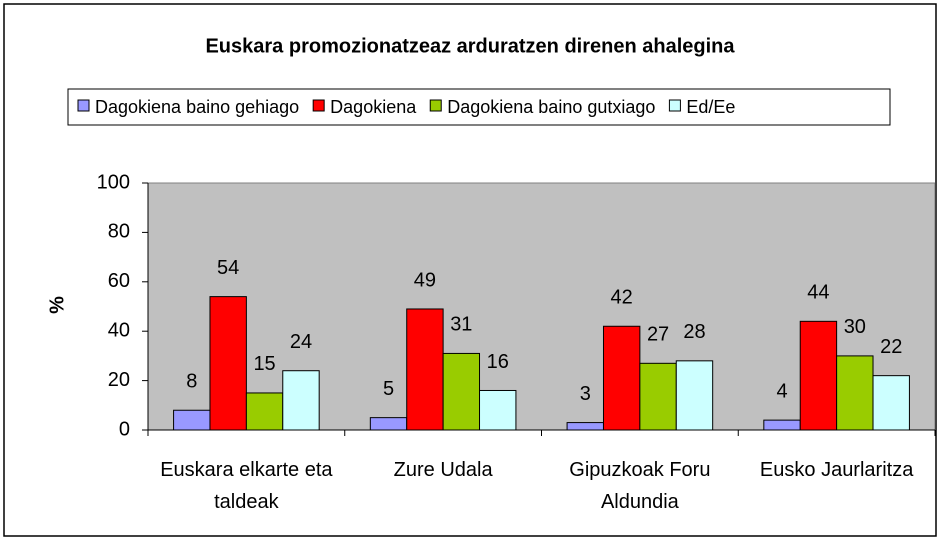 This screenshot has width=941, height=540. Describe the element at coordinates (301, 342) in the screenshot. I see `value-label: 24` at that location.